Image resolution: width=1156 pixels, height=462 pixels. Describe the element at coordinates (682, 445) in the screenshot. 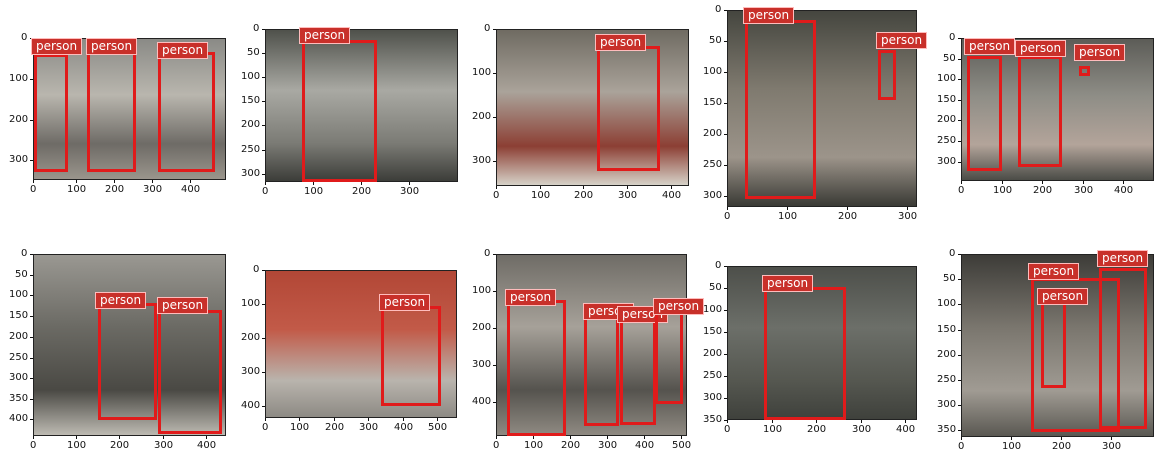

I see `x-tick-label: 500` at that location.